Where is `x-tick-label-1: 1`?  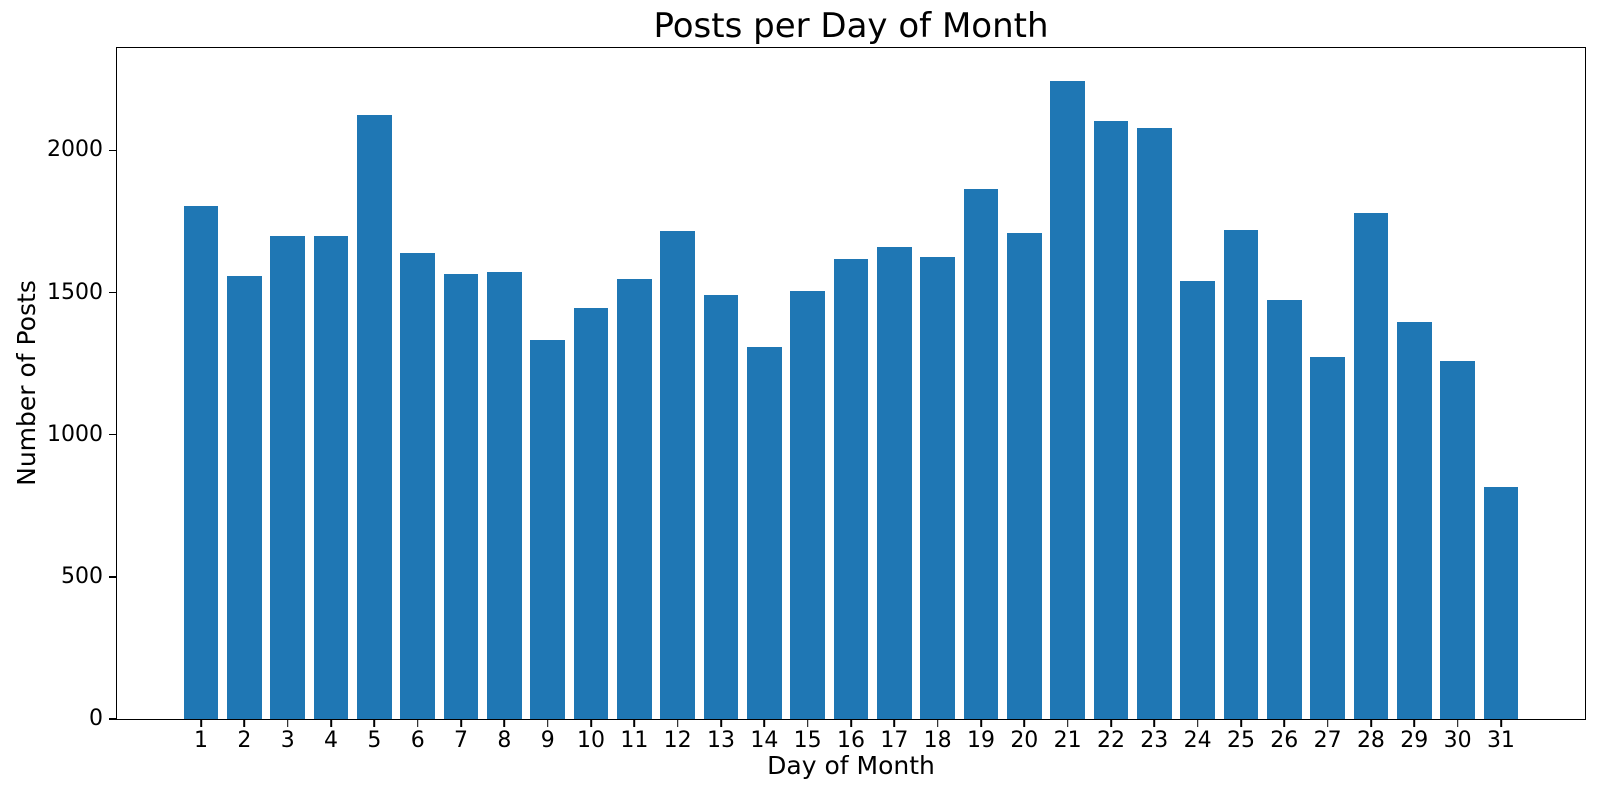 x-tick-label-1: 1 is located at coordinates (201, 740).